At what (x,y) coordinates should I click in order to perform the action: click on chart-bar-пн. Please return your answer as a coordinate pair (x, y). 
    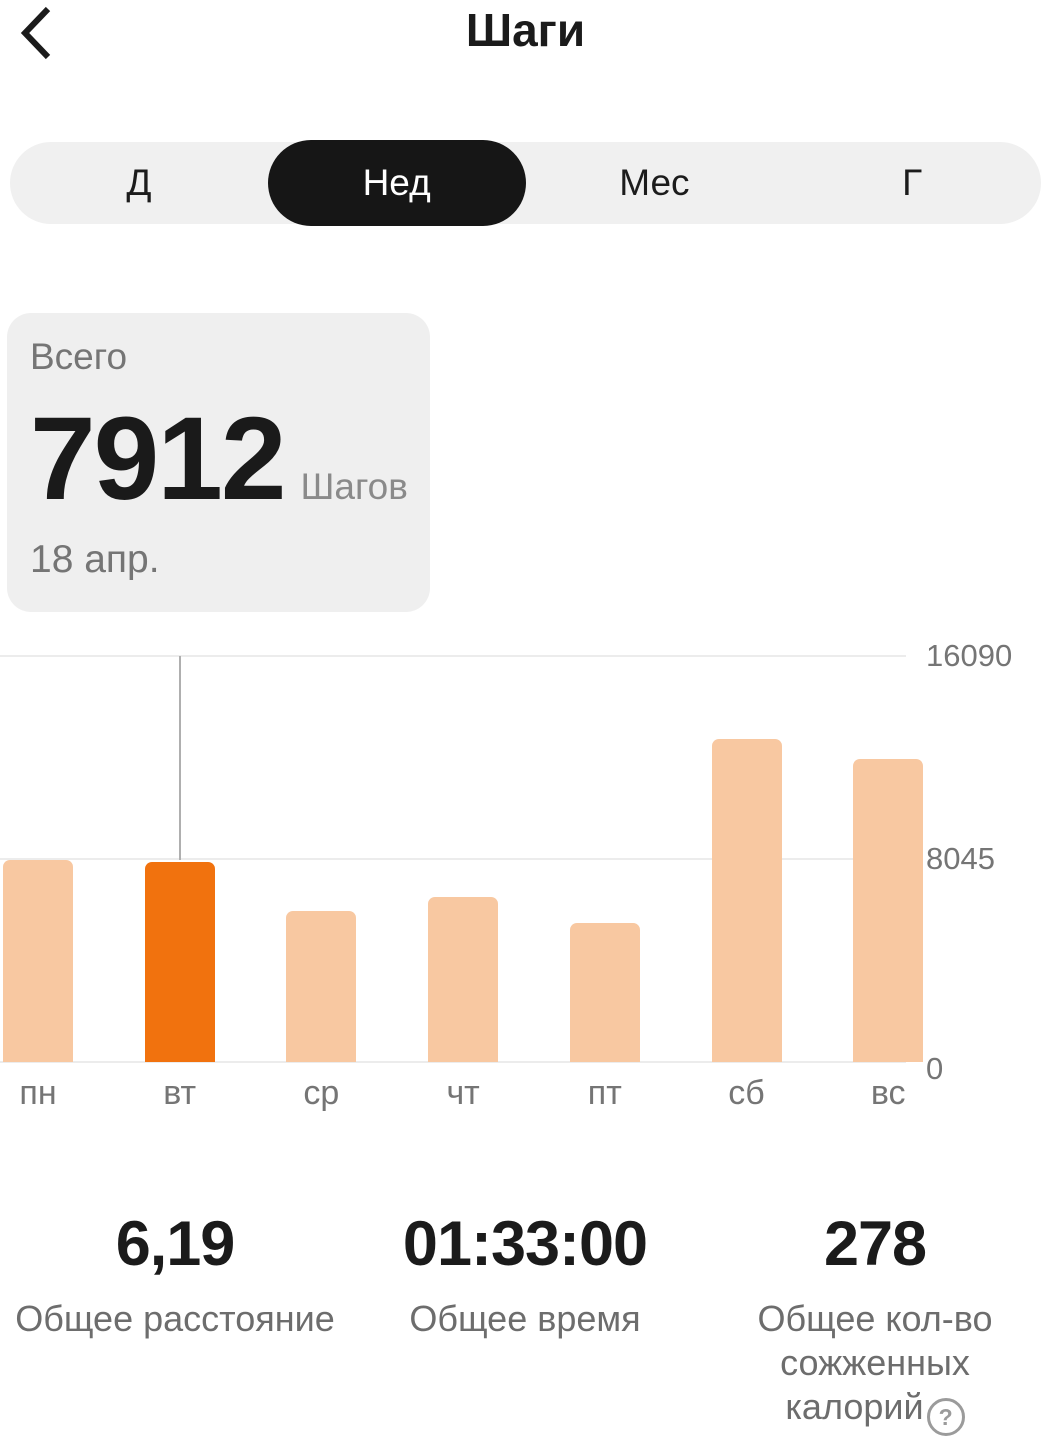
    Looking at the image, I should click on (38, 961).